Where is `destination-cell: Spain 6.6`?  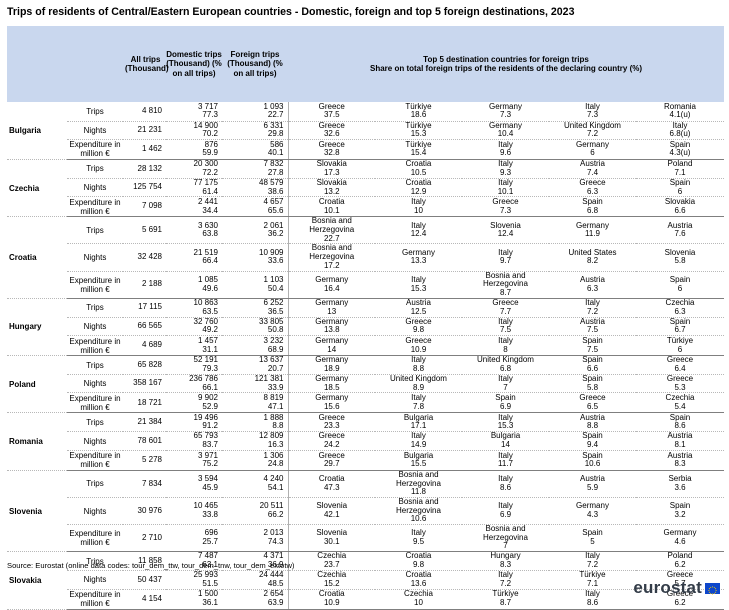 destination-cell: Spain 6.6 is located at coordinates (592, 365).